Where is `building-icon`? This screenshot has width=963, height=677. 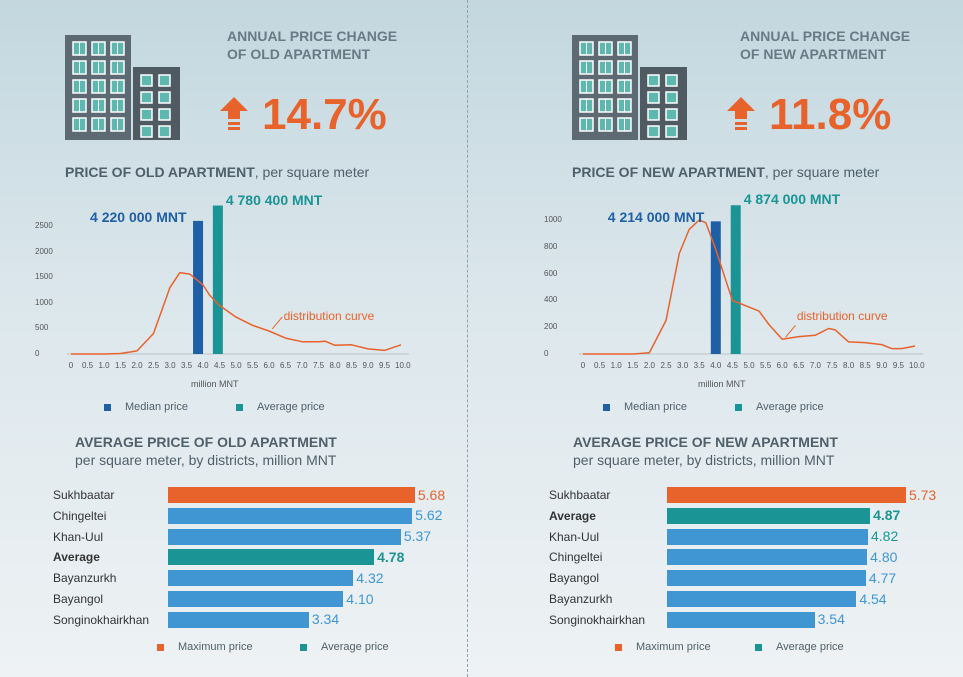 building-icon is located at coordinates (629, 87).